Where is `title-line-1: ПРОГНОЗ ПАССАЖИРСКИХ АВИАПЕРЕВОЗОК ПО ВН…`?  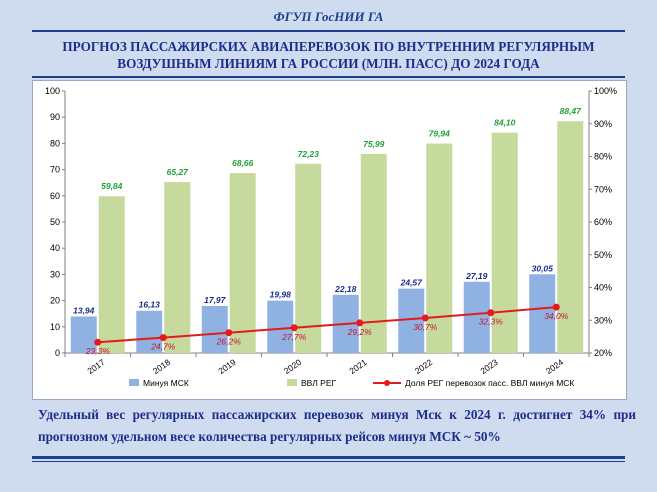
title-line-1: ПРОГНОЗ ПАССАЖИРСКИХ АВИАПЕРЕВОЗОК ПО ВН… is located at coordinates (328, 46).